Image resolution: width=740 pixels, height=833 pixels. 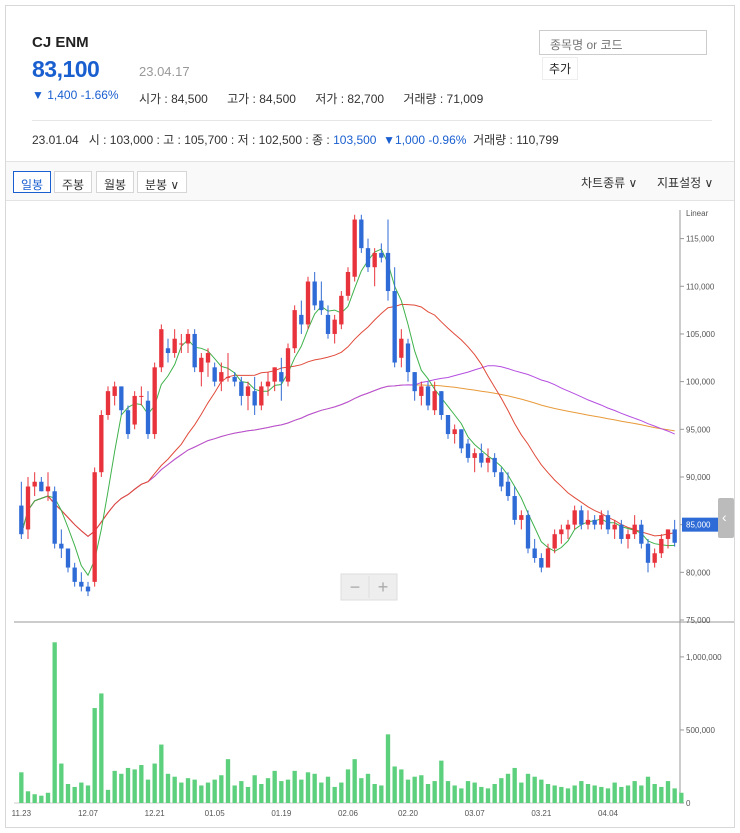 I want to click on price-date: 23.04.17, so click(x=164, y=71).